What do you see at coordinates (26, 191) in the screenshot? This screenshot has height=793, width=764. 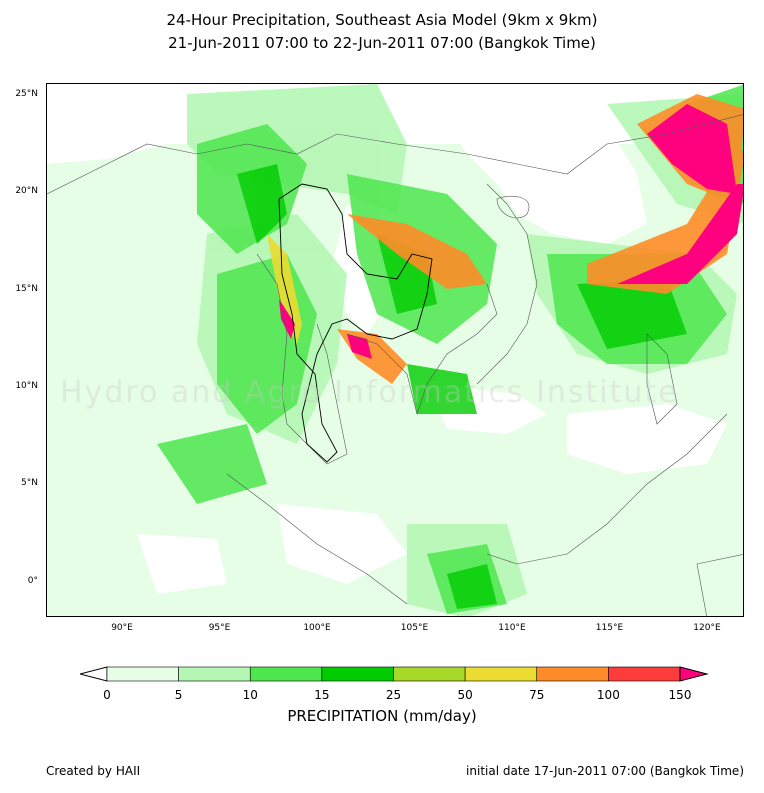 I see `latitude-label: 20°N` at bounding box center [26, 191].